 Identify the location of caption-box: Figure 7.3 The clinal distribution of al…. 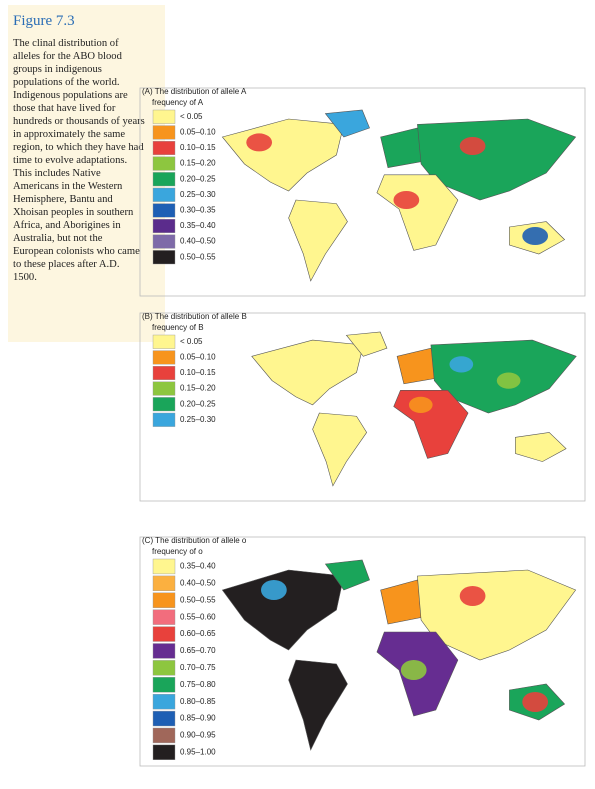
(86, 173).